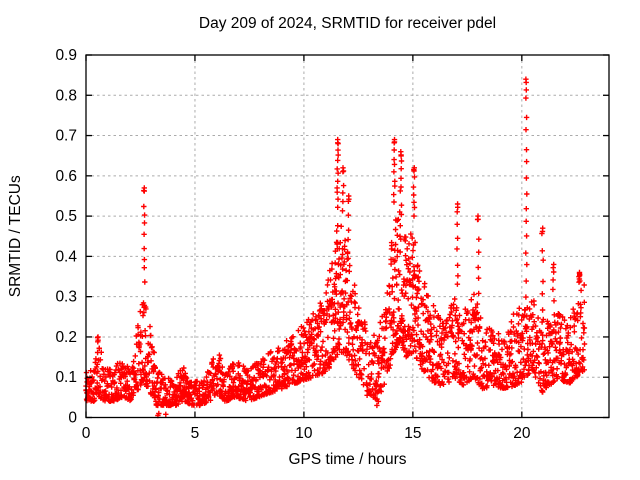 Image resolution: width=640 pixels, height=480 pixels. I want to click on svg-text: 0.1, so click(66, 377).